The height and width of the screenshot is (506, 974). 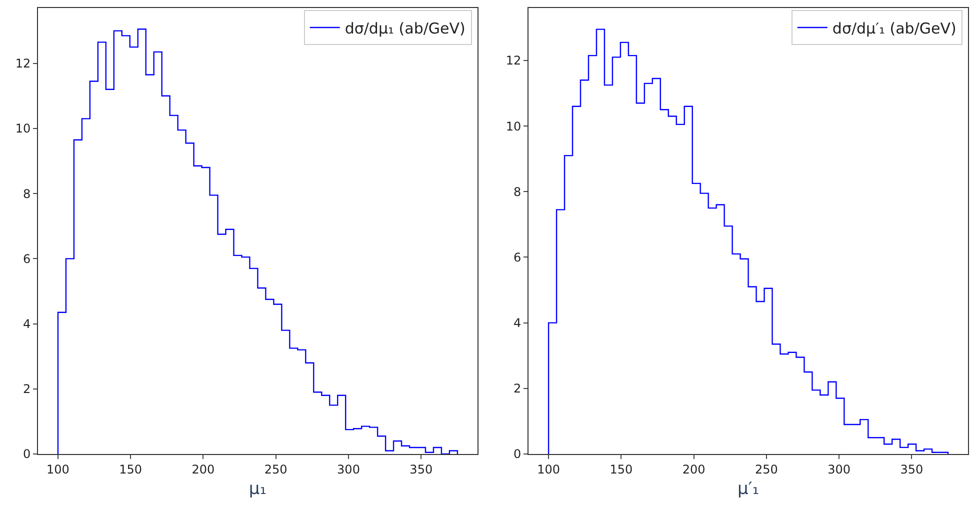 I want to click on x-axis-title: μ′₁, so click(x=749, y=488).